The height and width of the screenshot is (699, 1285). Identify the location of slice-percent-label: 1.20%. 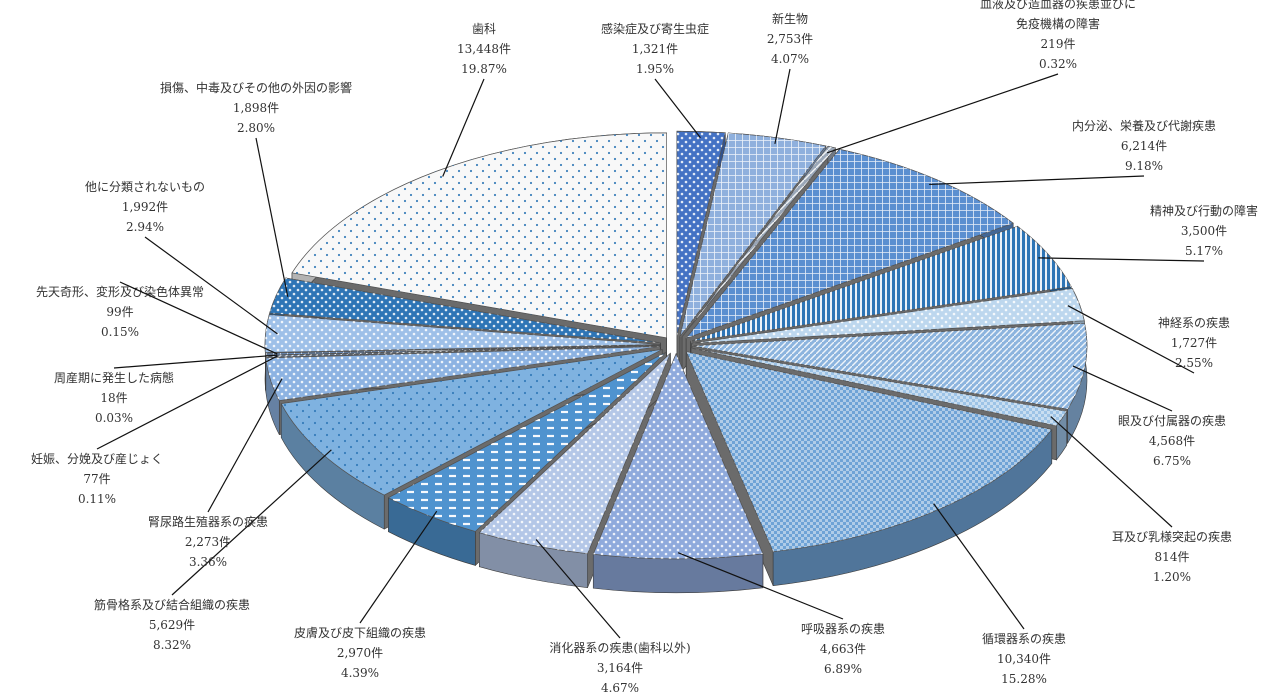
(1172, 577).